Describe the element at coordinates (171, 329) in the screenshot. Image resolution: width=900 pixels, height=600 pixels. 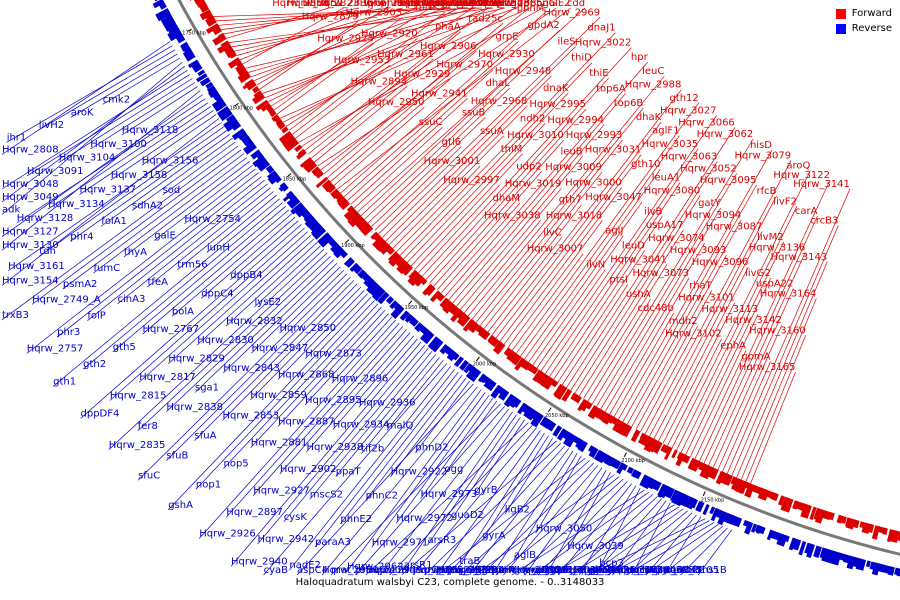
I see `gene-label: Hqrw_2767` at that location.